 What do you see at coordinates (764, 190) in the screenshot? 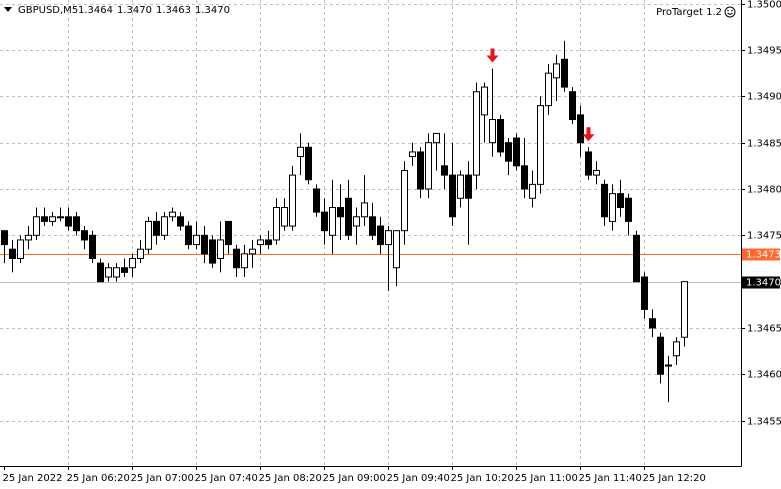
I see `y-tick-label: 1.3480` at bounding box center [764, 190].